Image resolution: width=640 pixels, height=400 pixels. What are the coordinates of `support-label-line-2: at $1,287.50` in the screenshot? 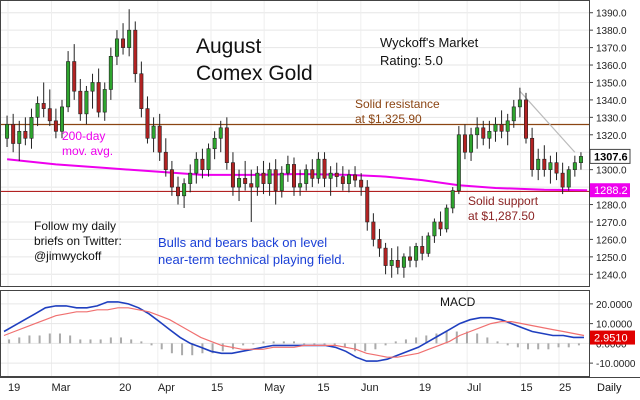 It's located at (501, 216).